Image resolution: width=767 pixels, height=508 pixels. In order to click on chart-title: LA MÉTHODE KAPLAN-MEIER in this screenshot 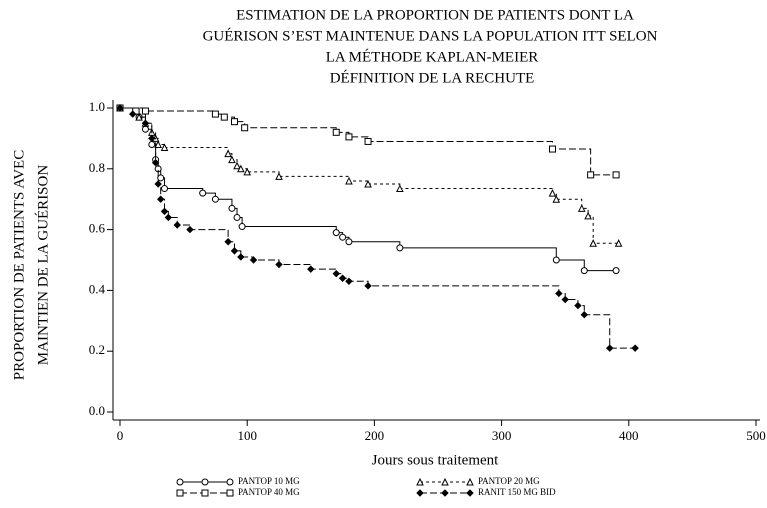, I will do `click(432, 56)`.